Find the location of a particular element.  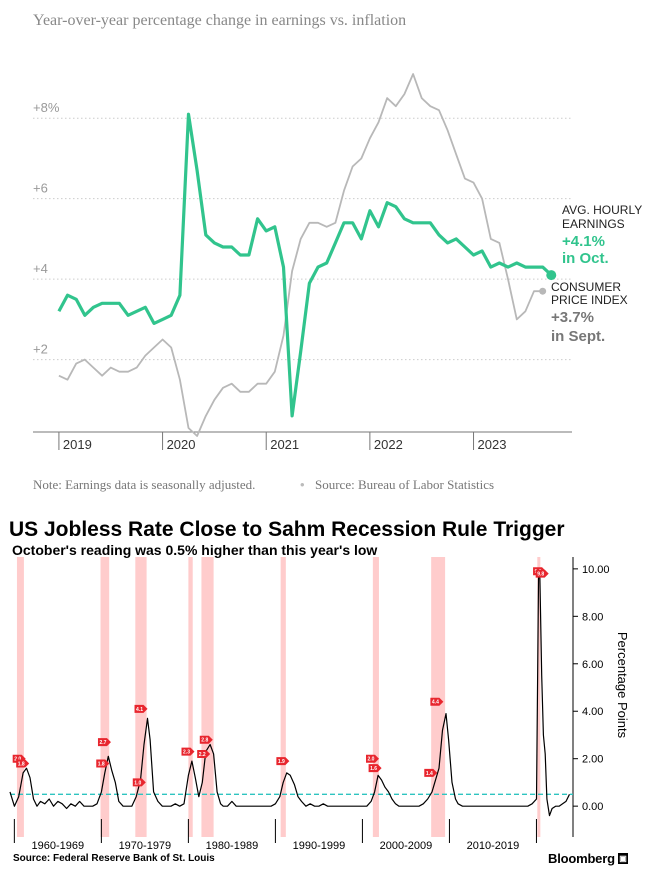

trigger-marker-label: 2.0 is located at coordinates (371, 760).